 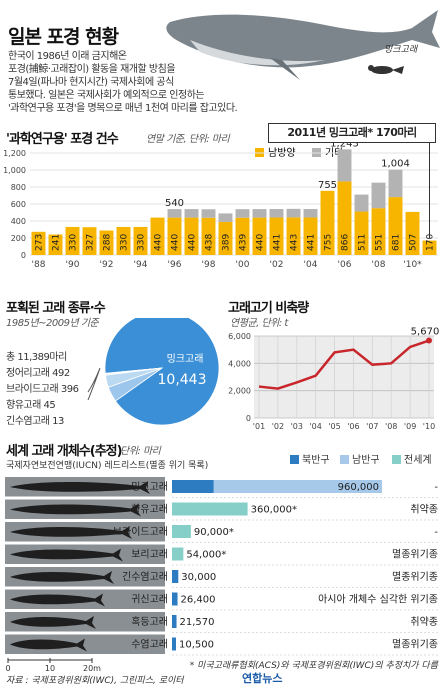 I want to click on bar-chart-title: '과학연구용' 포경 건수, so click(x=62, y=139).